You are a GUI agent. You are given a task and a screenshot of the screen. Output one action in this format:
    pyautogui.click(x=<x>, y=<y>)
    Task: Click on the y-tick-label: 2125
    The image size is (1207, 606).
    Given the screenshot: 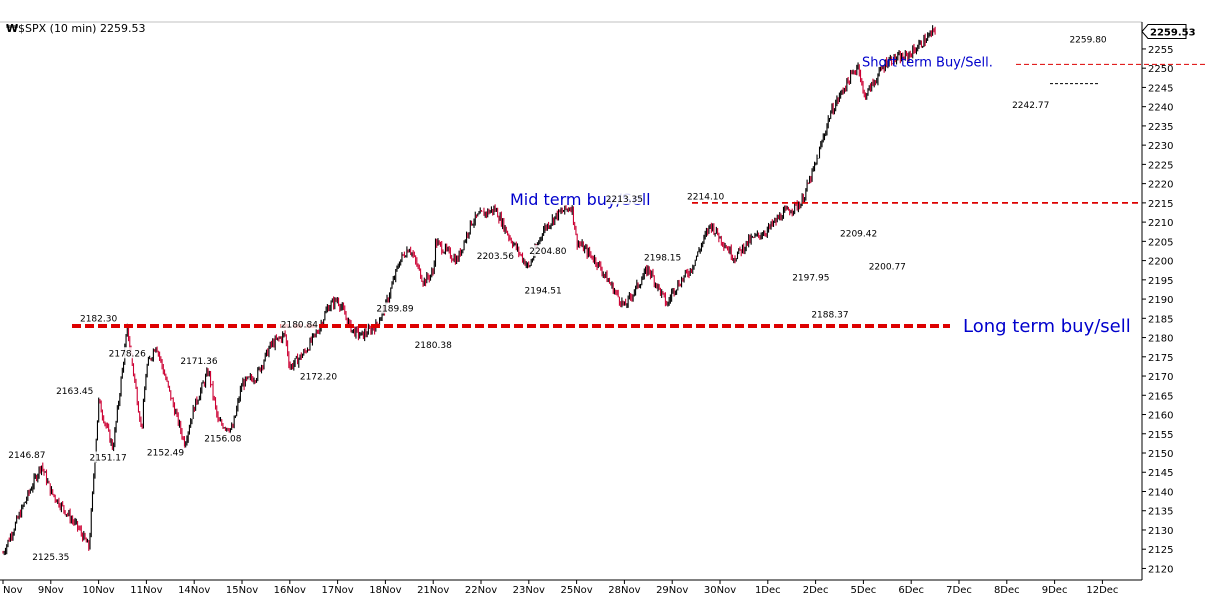 What is the action you would take?
    pyautogui.click(x=1160, y=550)
    